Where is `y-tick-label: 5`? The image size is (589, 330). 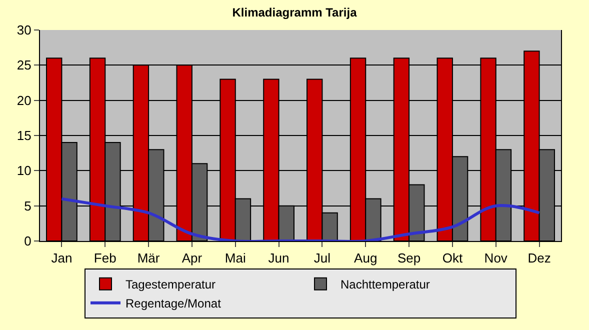
y-tick-label: 5 is located at coordinates (28, 206).